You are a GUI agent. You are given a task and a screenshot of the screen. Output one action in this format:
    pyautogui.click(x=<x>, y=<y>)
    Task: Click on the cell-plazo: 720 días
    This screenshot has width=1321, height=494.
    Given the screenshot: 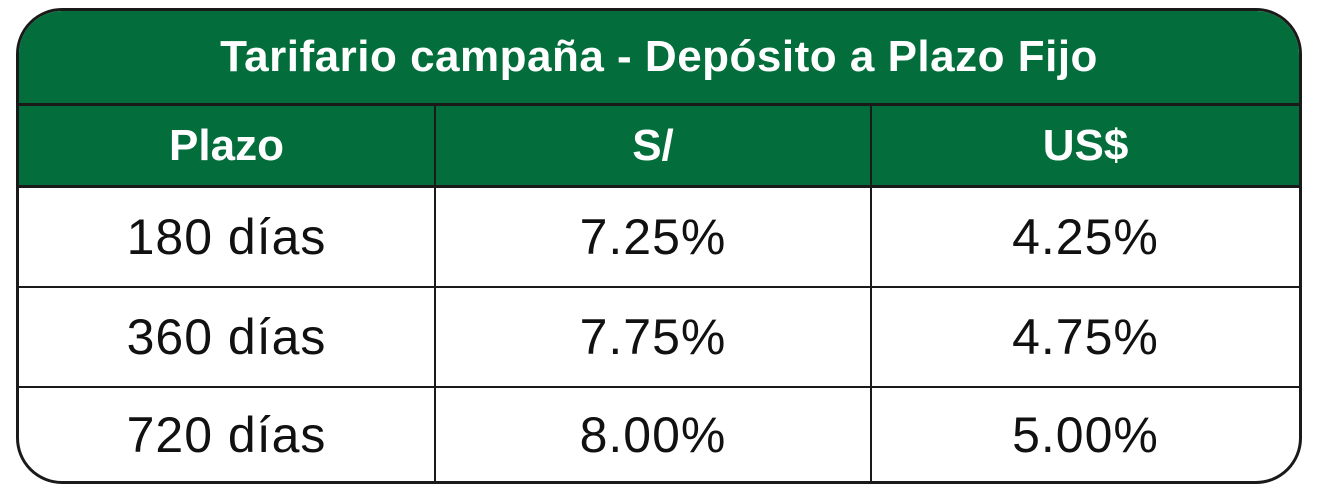 What is the action you would take?
    pyautogui.click(x=227, y=434)
    